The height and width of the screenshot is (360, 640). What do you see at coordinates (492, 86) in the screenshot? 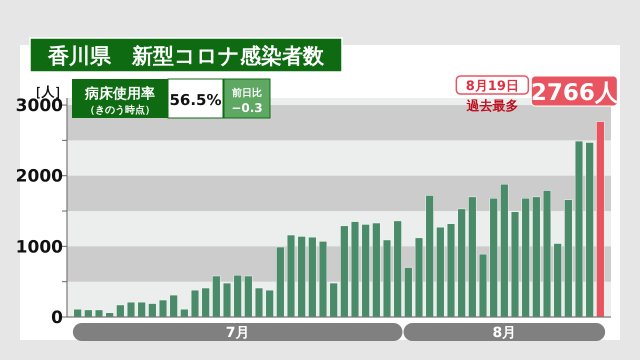
I see `text: 8月19日` at bounding box center [492, 86].